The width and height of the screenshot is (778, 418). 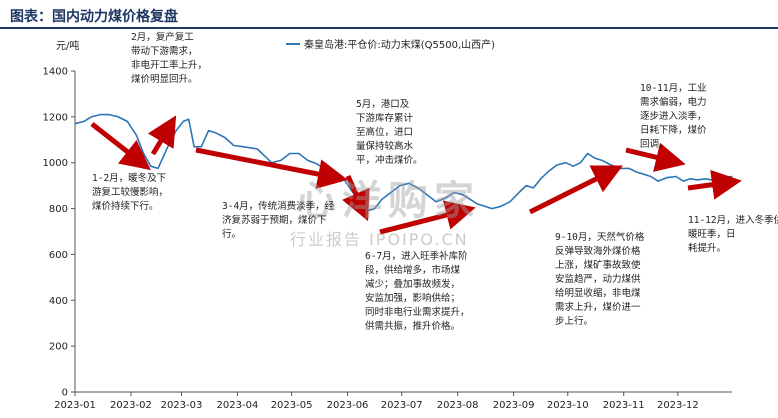 What do you see at coordinates (75, 405) in the screenshot?
I see `x-tick-label: 2023-01` at bounding box center [75, 405].